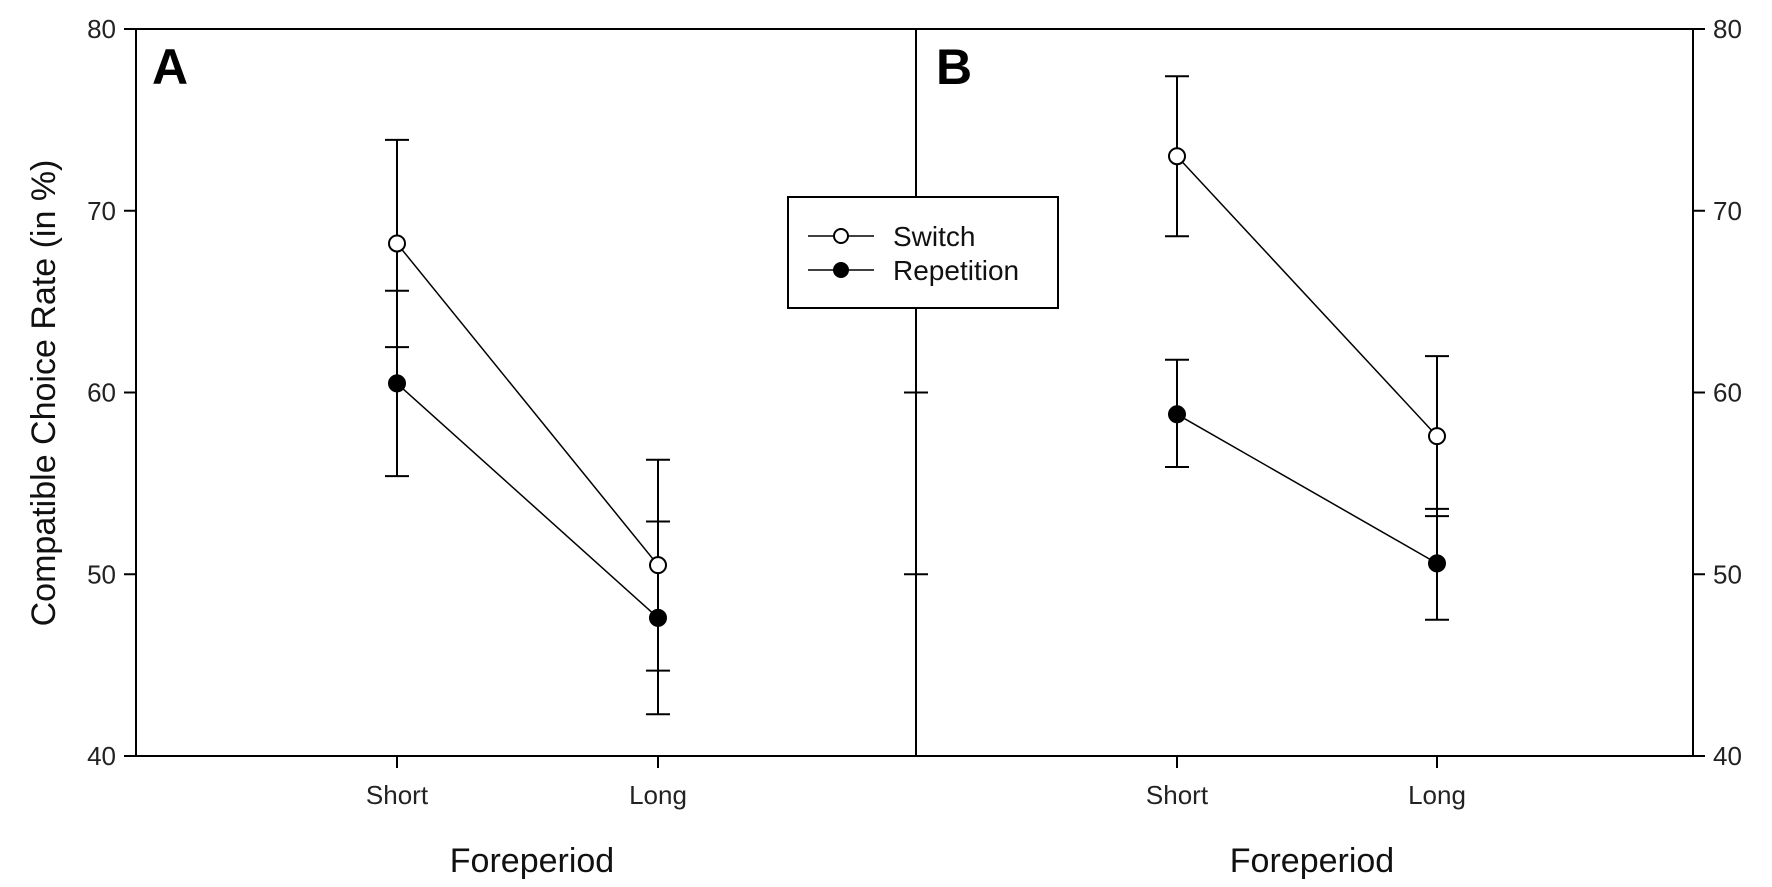 The height and width of the screenshot is (887, 1772). I want to click on panel-a-label: A, so click(170, 67).